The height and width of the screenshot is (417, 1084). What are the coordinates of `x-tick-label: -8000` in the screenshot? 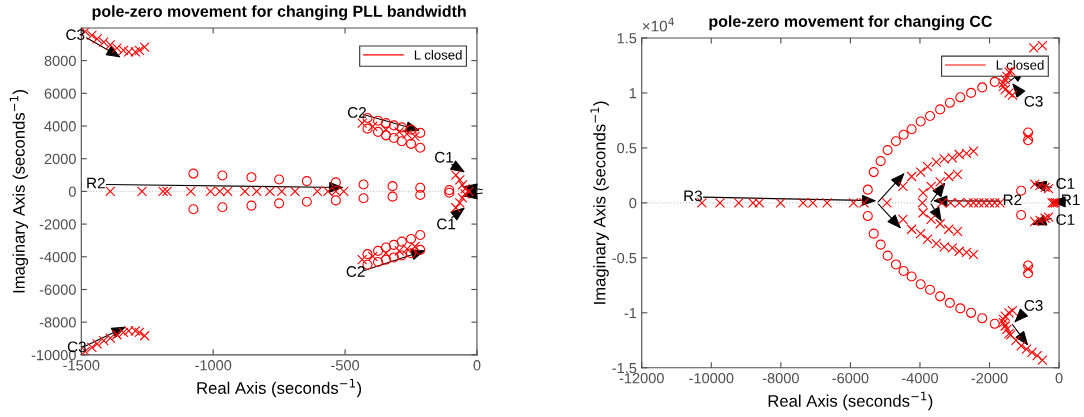 It's located at (780, 378).